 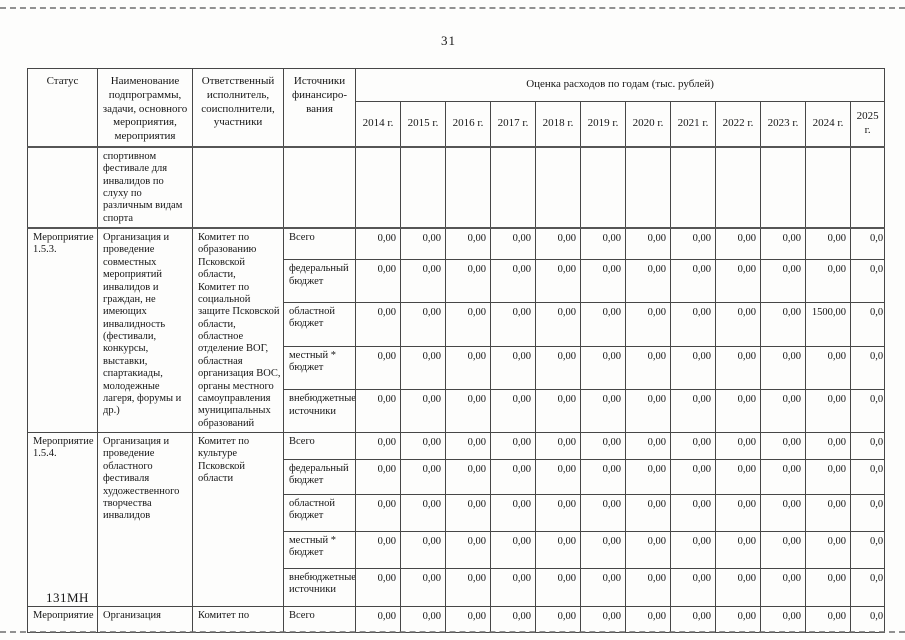 I want to click on header-year-11: 2025 г., so click(x=867, y=124).